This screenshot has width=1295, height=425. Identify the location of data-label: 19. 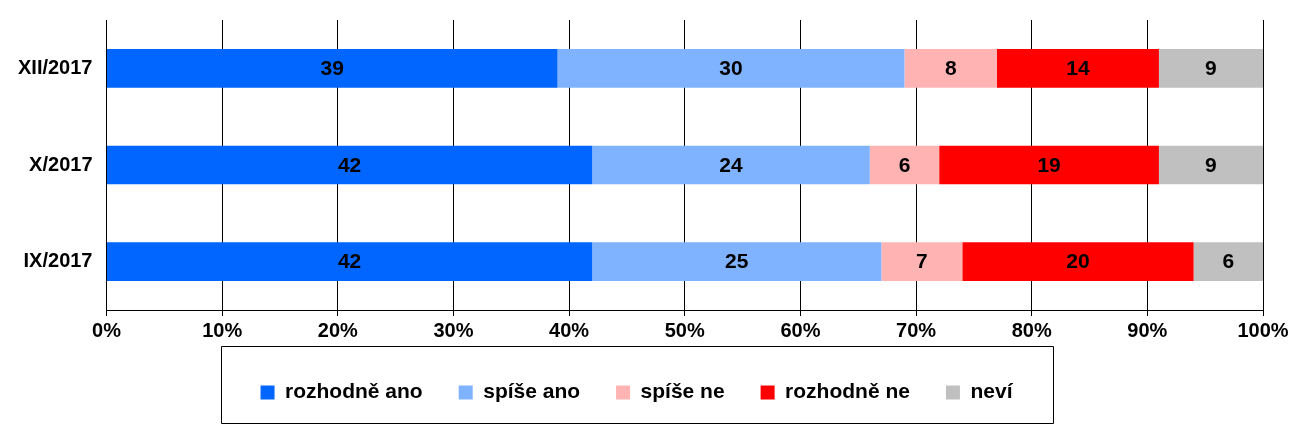
(1049, 164).